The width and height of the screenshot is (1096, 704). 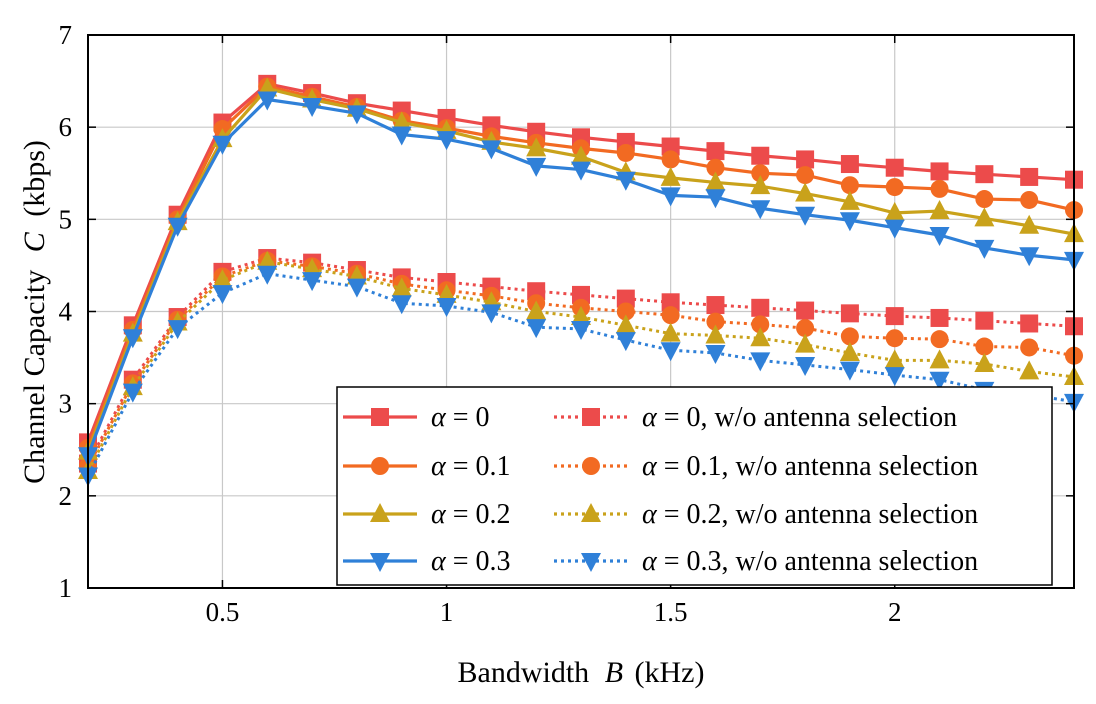 I want to click on legend-item: α = 0.3, w/o antenna selection, so click(x=766, y=561).